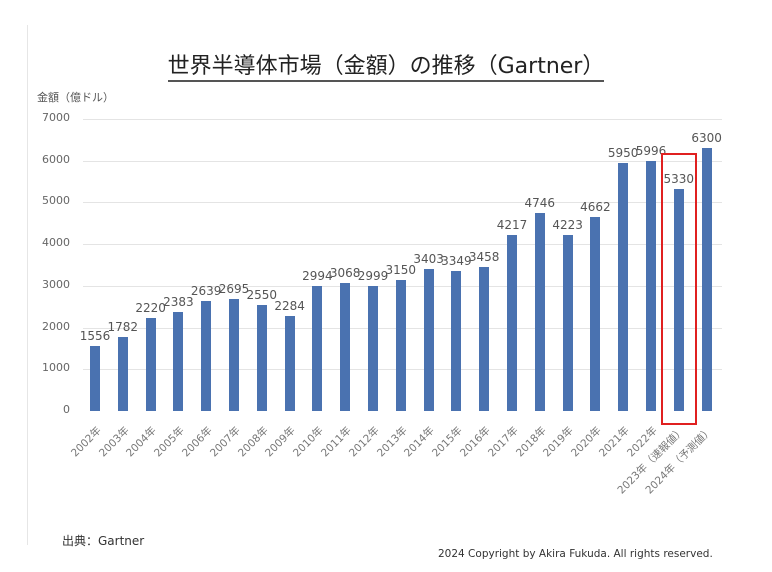 The image size is (772, 572). What do you see at coordinates (27, 285) in the screenshot?
I see `frame-border` at bounding box center [27, 285].